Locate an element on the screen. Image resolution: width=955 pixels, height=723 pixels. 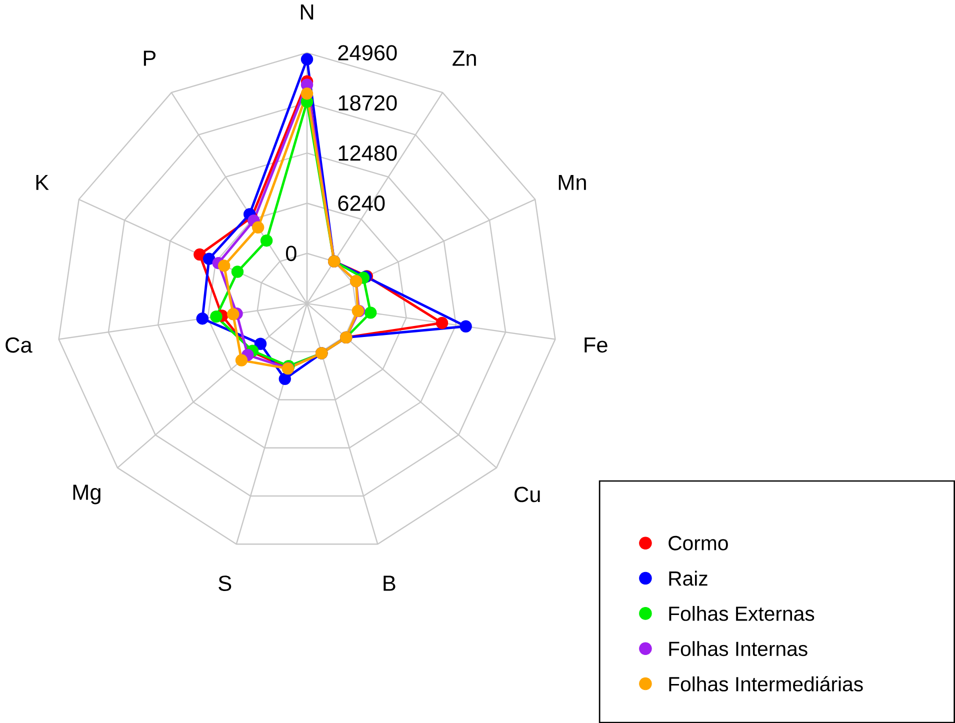
spoke-label: Zn is located at coordinates (464, 58).